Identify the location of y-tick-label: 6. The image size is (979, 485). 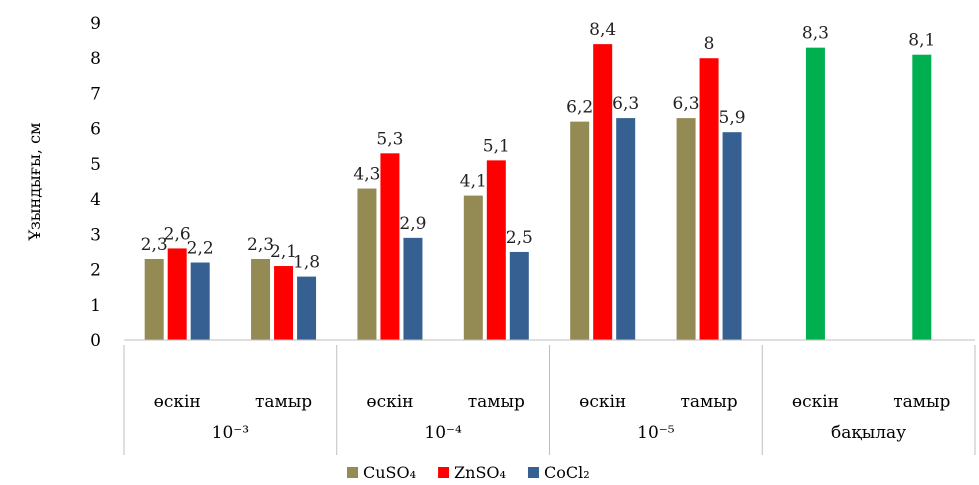
(95, 130).